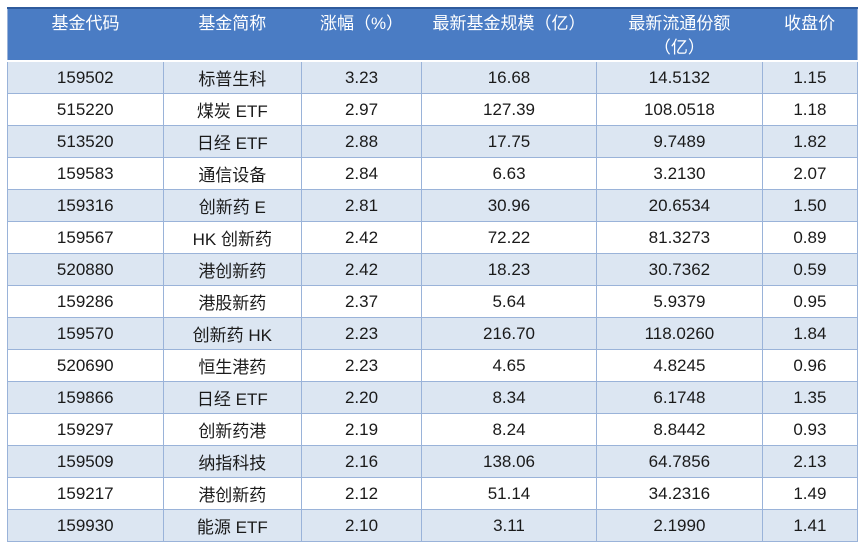 The width and height of the screenshot is (865, 549). Describe the element at coordinates (85, 141) in the screenshot. I see `cell-fund-code: 513520` at that location.